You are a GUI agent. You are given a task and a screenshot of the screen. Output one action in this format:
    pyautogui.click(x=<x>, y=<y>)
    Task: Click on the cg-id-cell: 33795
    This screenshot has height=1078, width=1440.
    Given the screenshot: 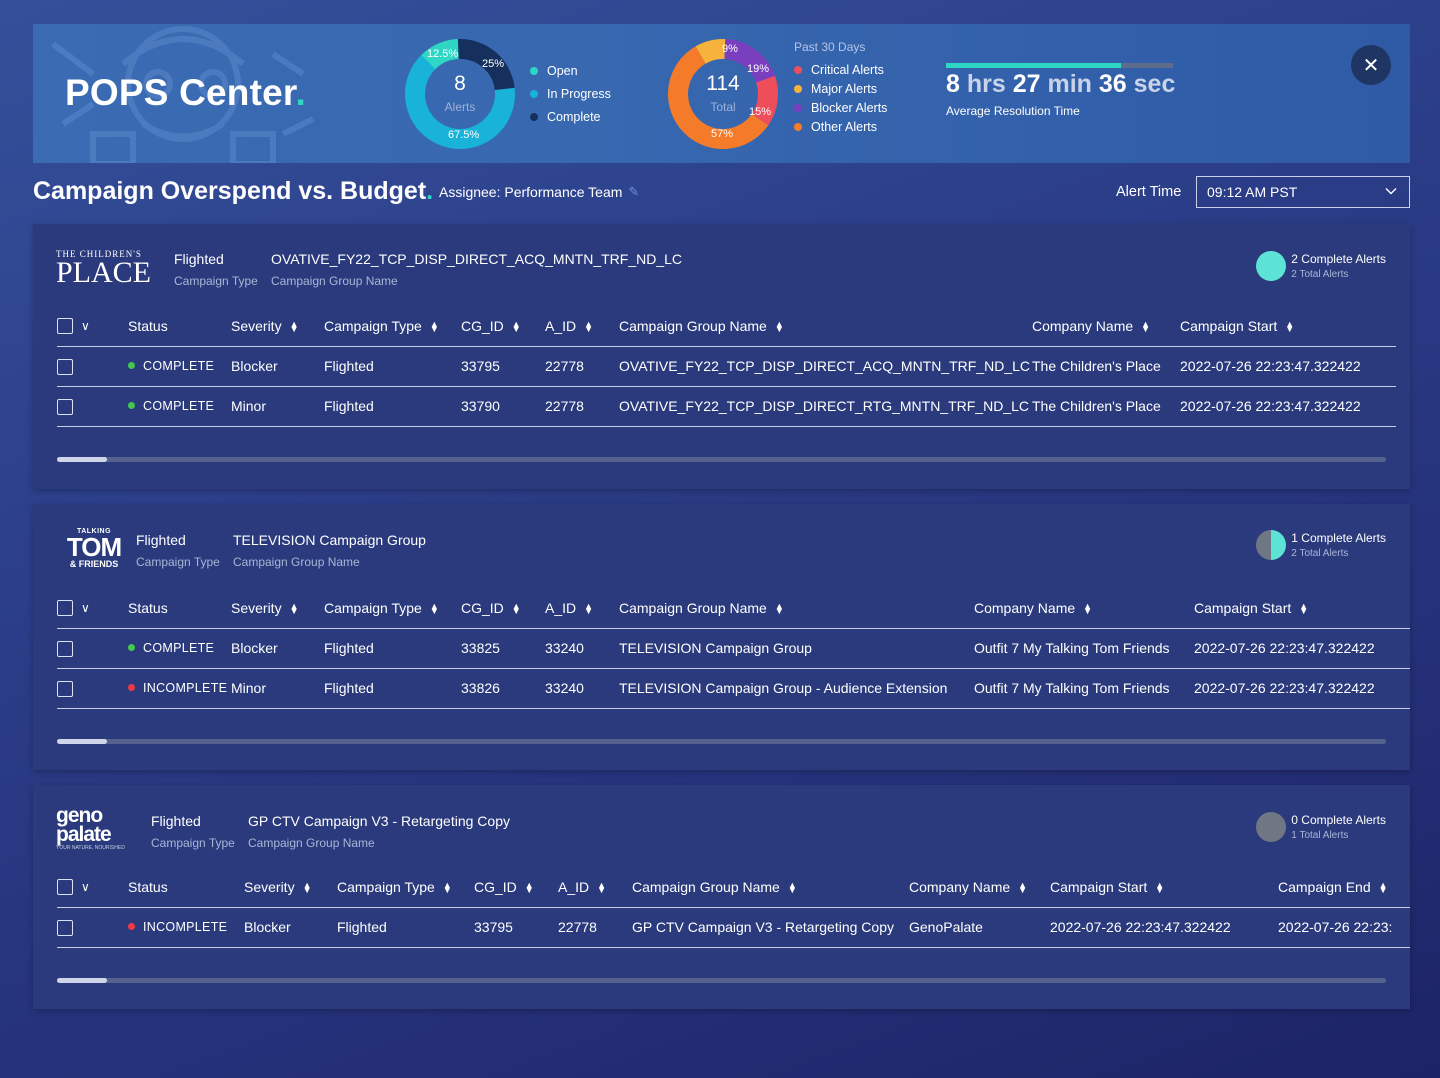 What is the action you would take?
    pyautogui.click(x=503, y=365)
    